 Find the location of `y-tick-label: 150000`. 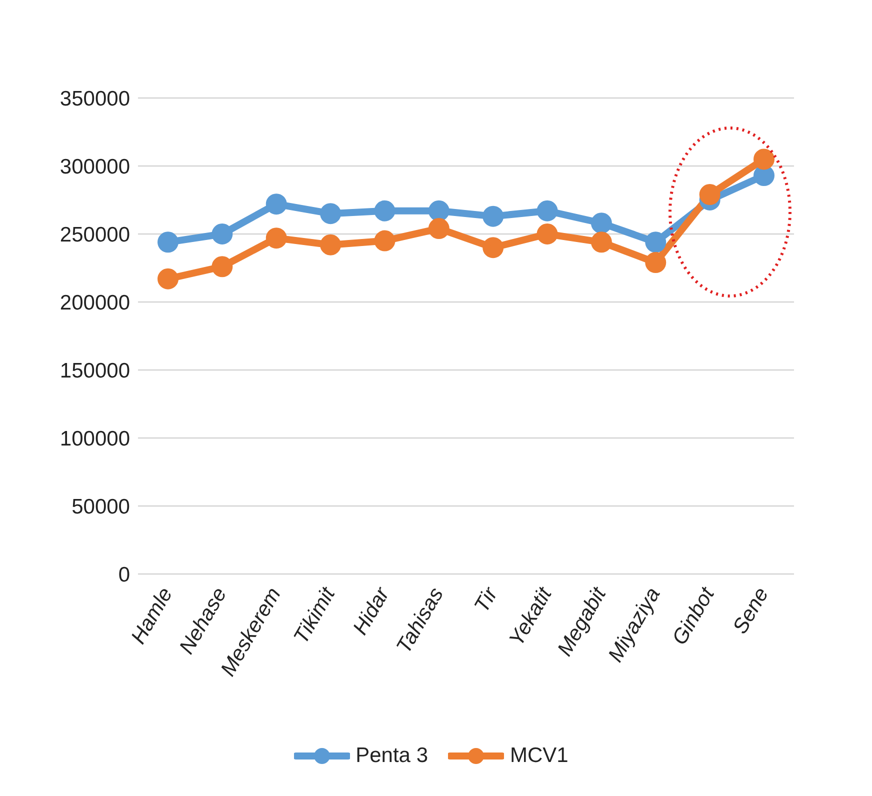

y-tick-label: 150000 is located at coordinates (95, 370).